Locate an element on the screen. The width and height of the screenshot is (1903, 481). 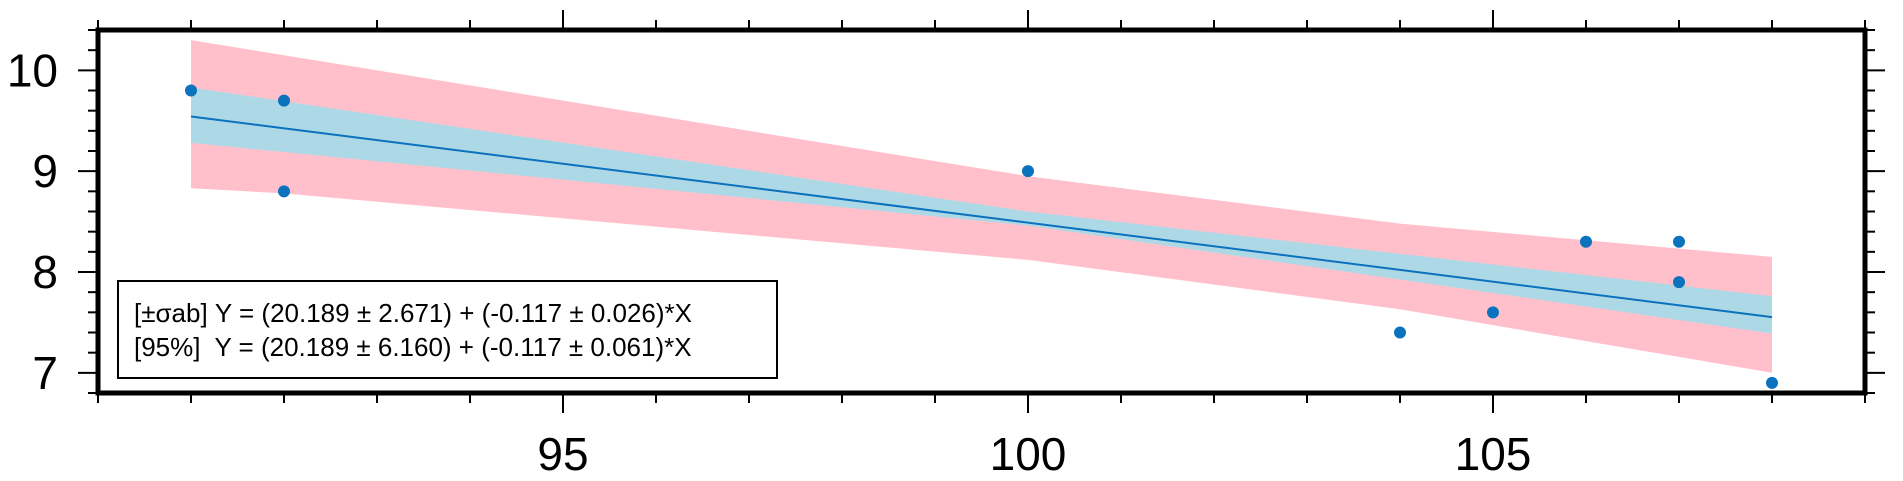
y-tick-label: 8 is located at coordinates (45, 272).